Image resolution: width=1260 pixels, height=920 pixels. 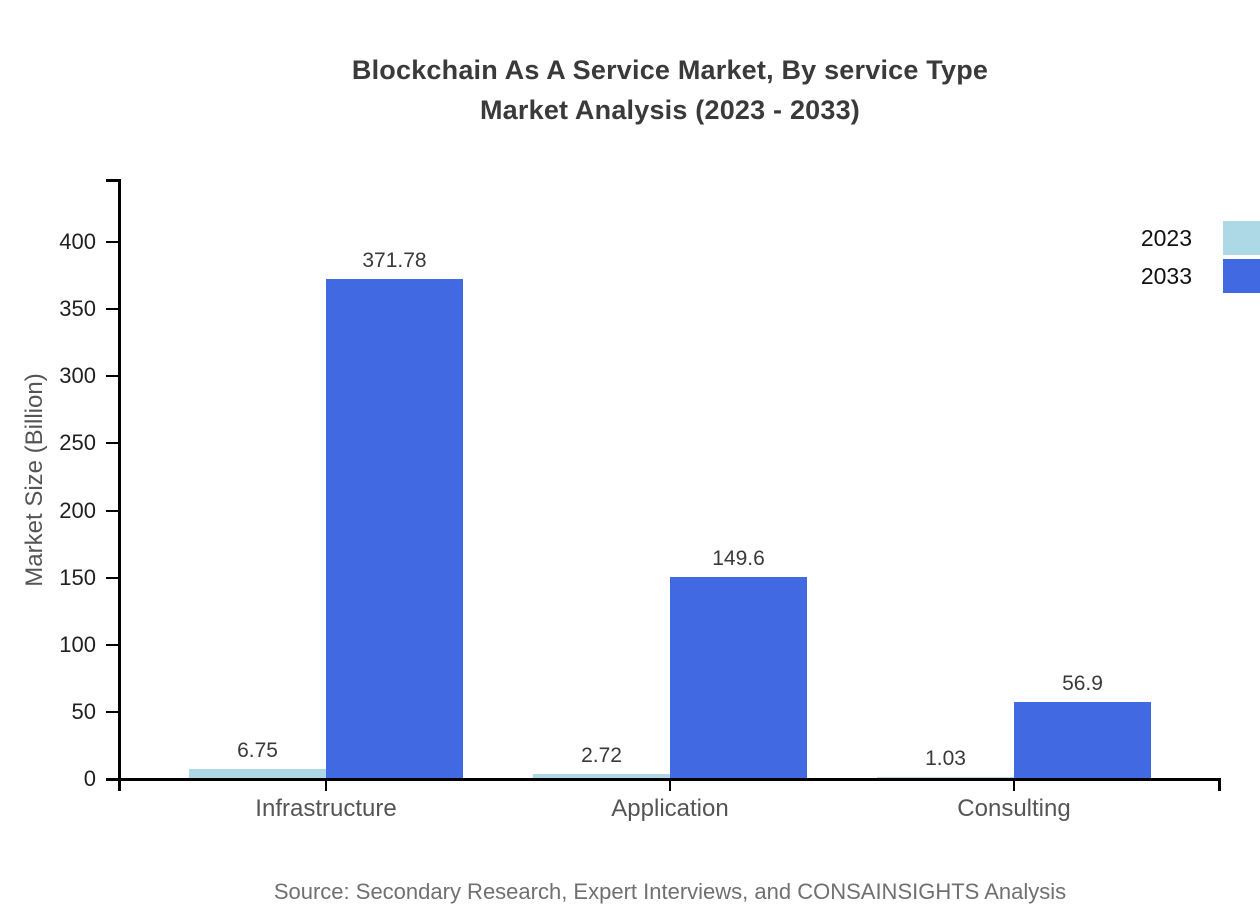 I want to click on y-tick-label: 200, so click(x=77, y=510).